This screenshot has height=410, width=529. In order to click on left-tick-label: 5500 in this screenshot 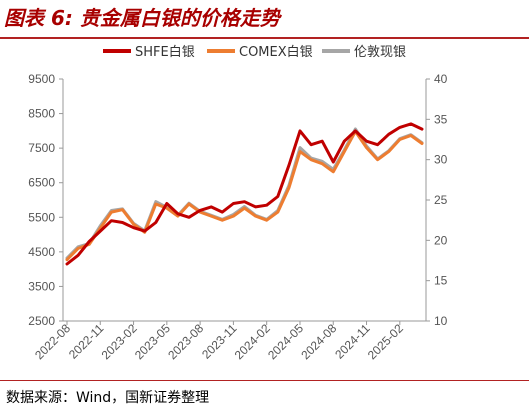, I will do `click(41, 217)`.